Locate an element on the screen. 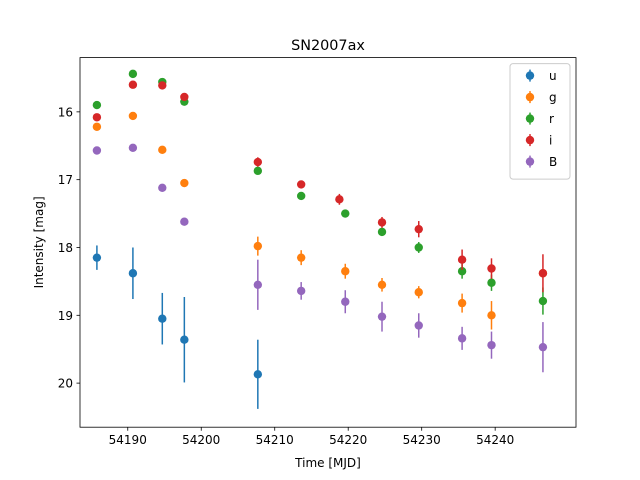 This screenshot has width=640, height=480. legend-label-u: u is located at coordinates (553, 76).